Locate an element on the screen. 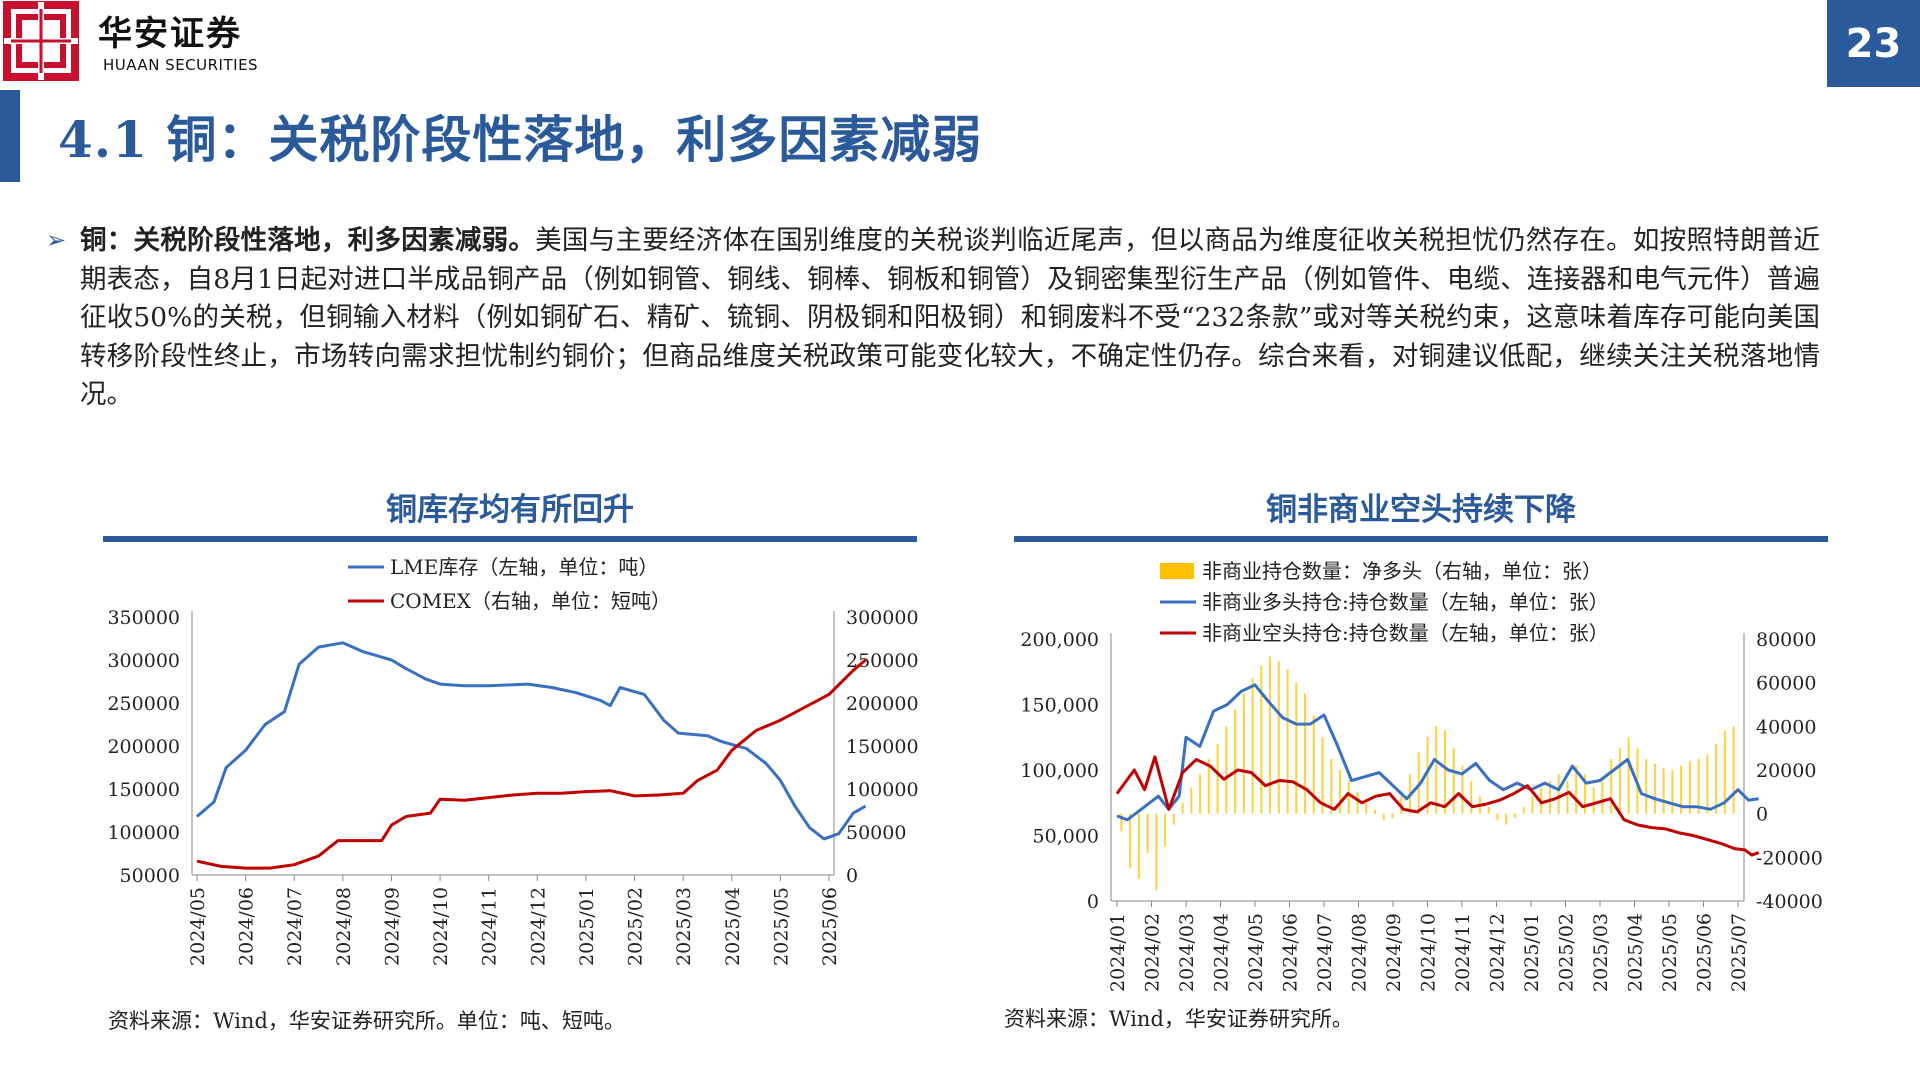 This screenshot has width=1920, height=1080. x-tick-label: 2024/02 is located at coordinates (1153, 952).